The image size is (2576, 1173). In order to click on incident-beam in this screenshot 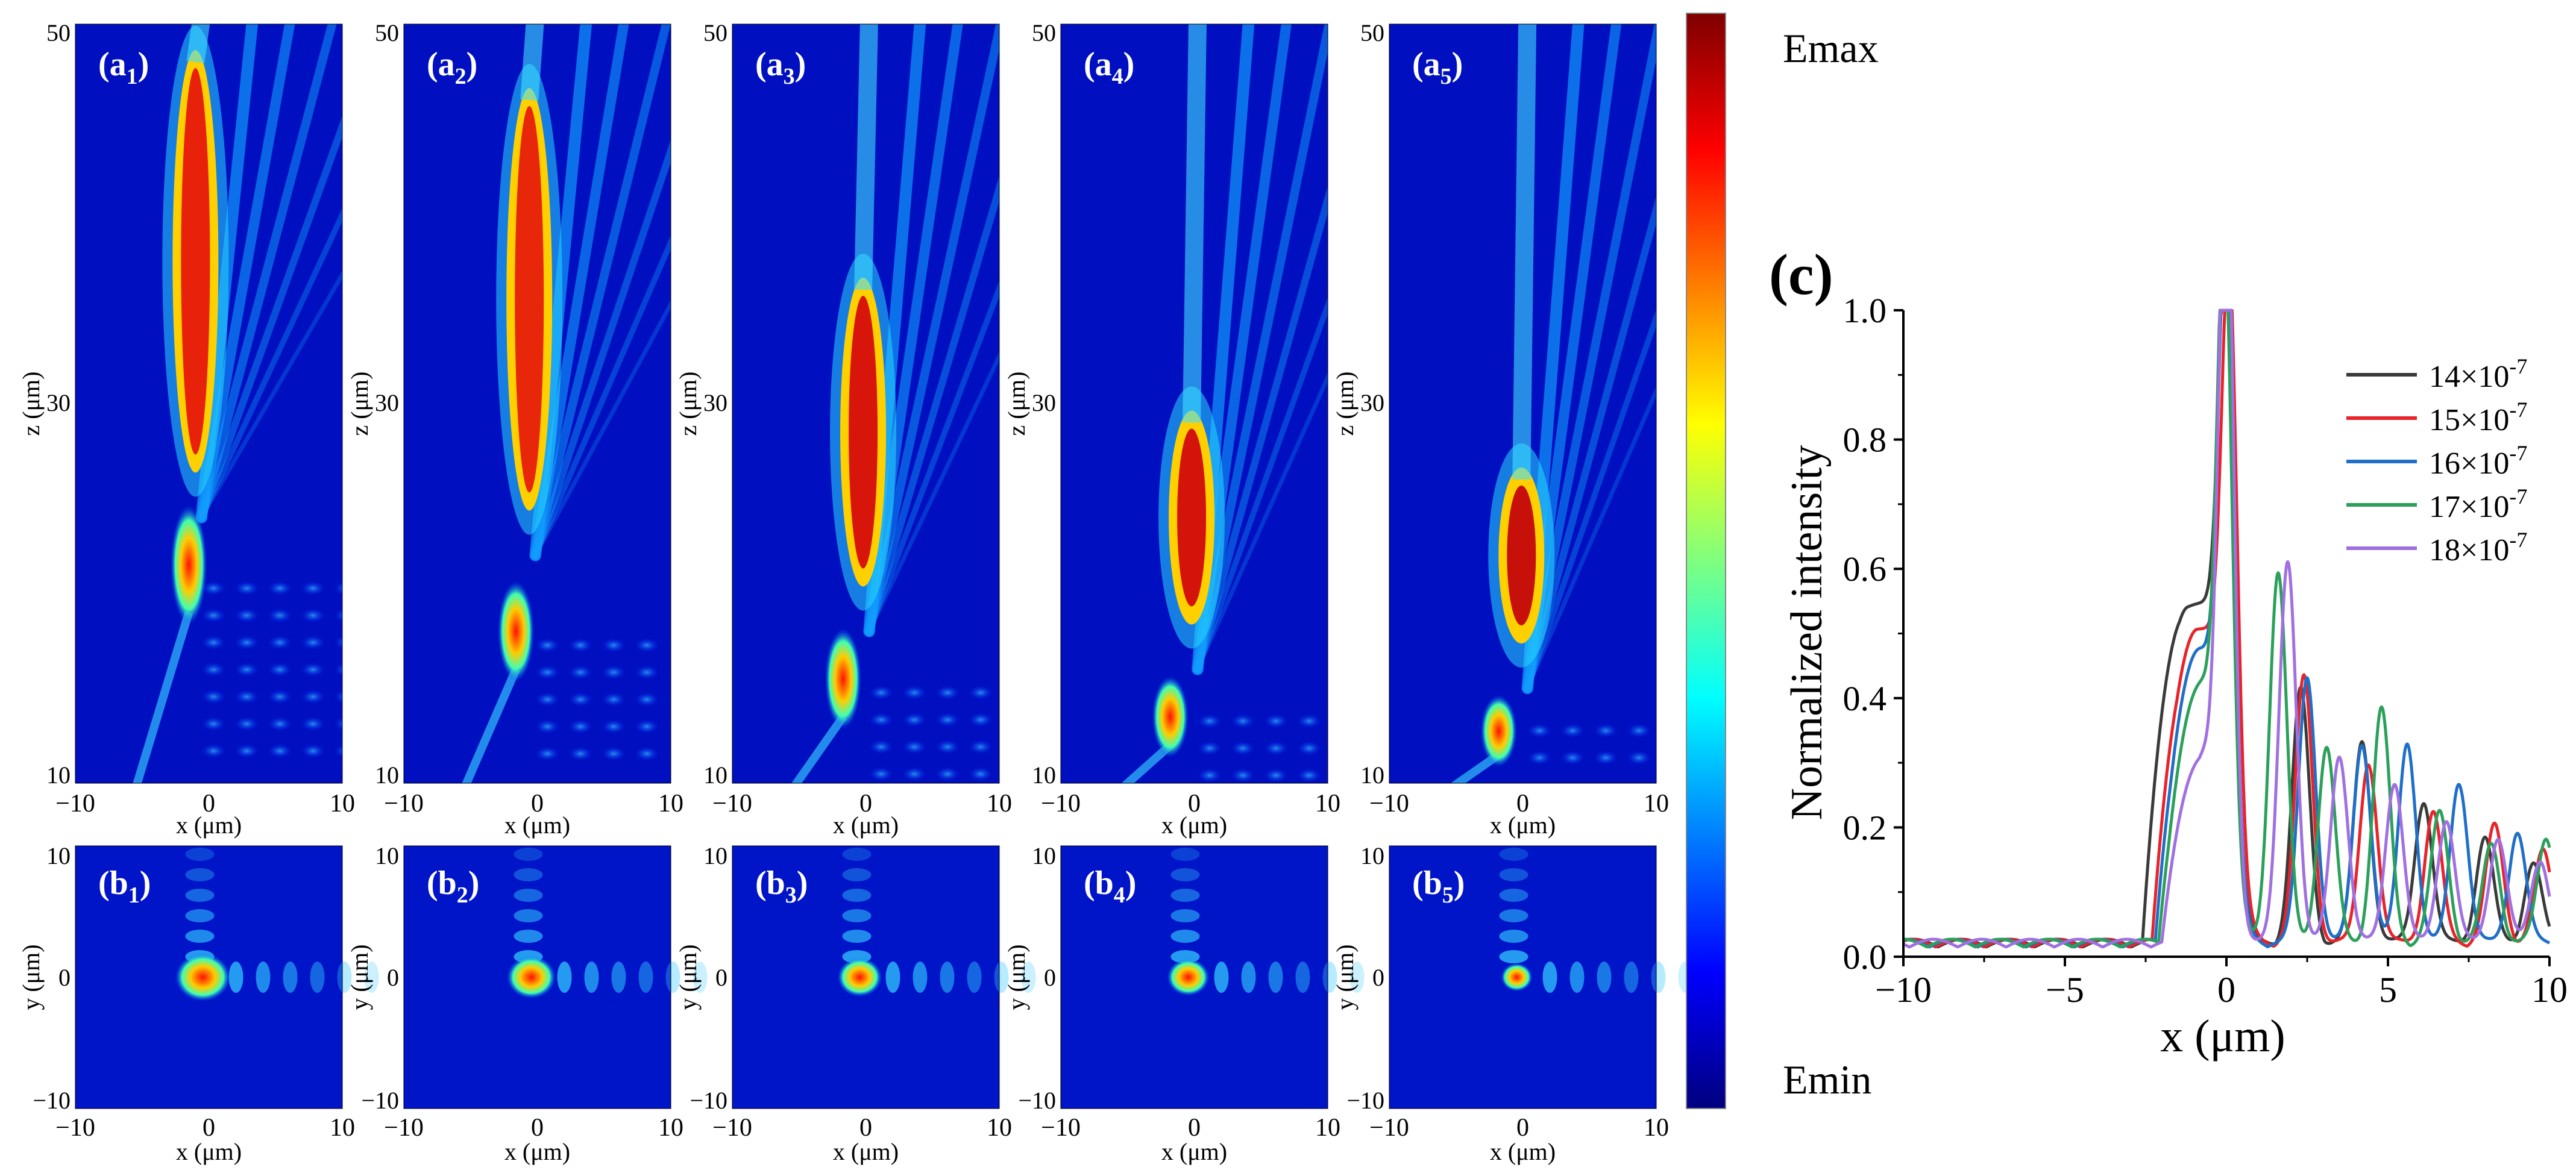, I will do `click(491, 725)`.